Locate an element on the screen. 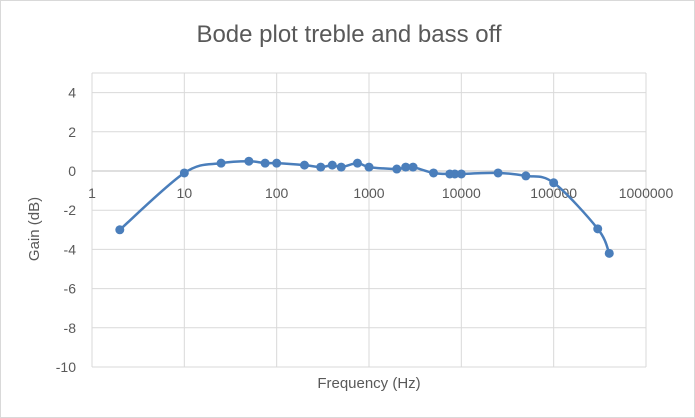  y-tick-label: -6 is located at coordinates (70, 289).